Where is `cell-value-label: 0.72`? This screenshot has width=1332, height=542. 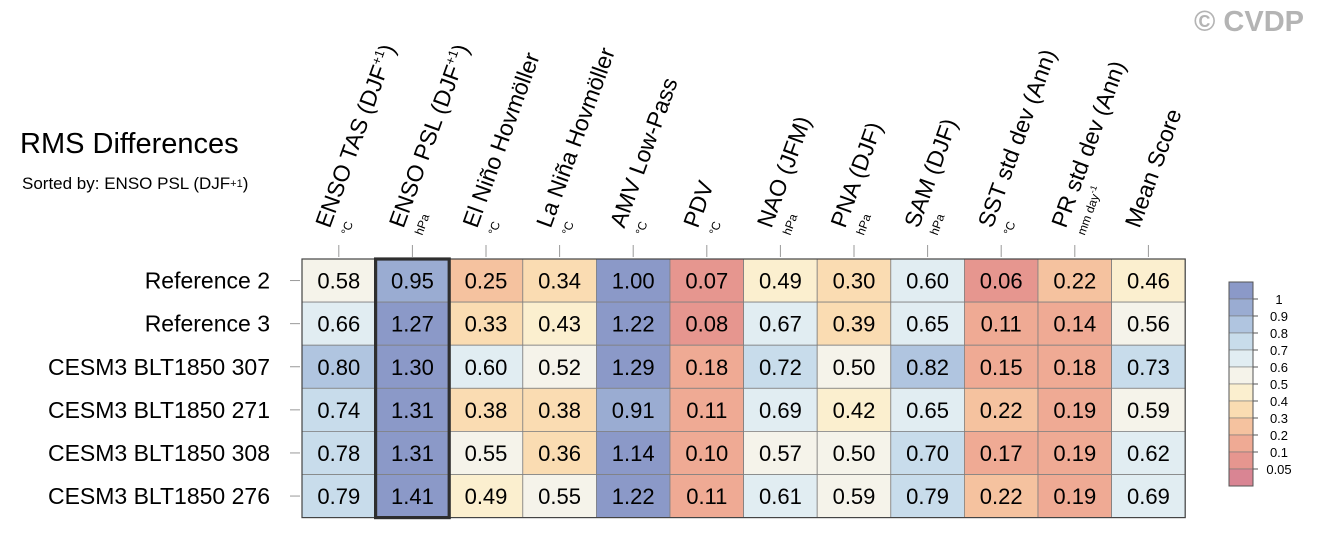 cell-value-label: 0.72 is located at coordinates (780, 367).